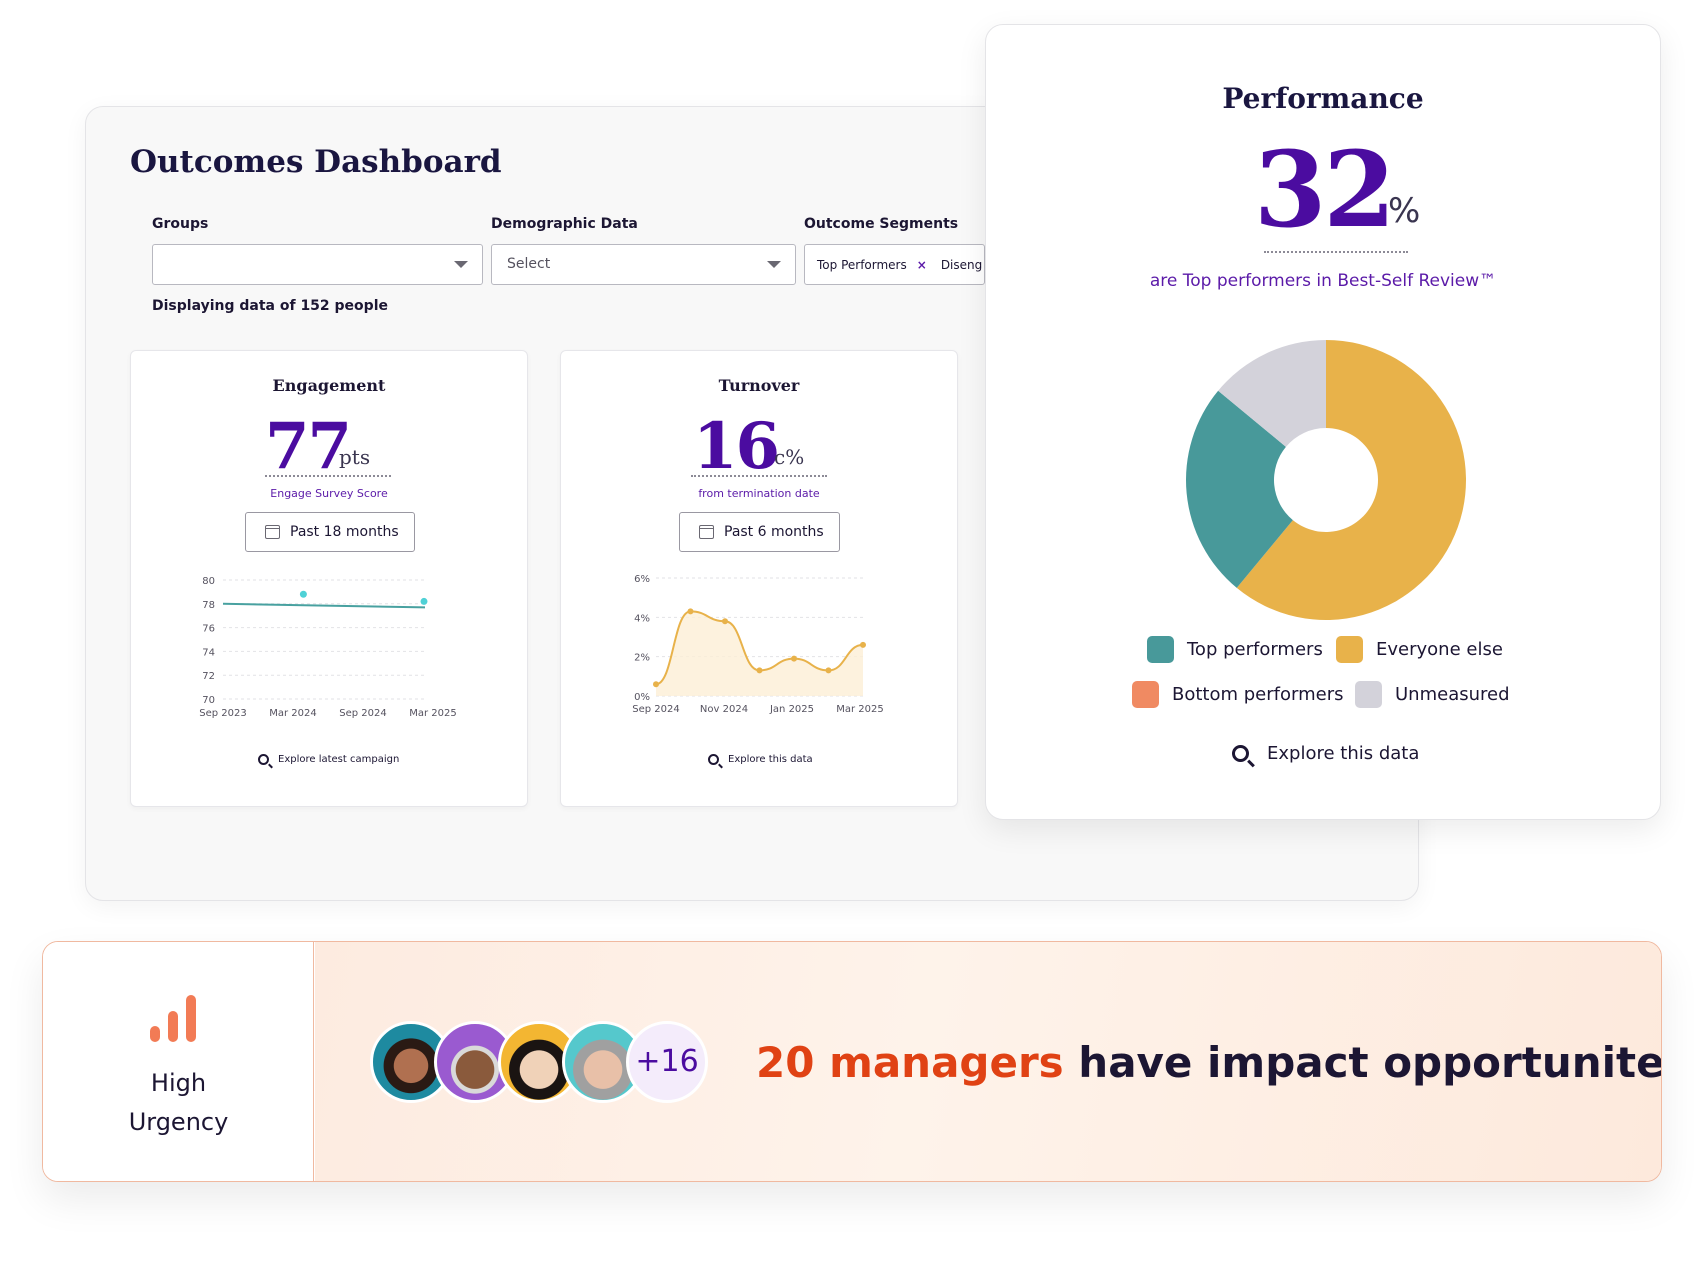 This screenshot has height=1274, width=1701. I want to click on legend-unmeasured: Unmeasured, so click(1432, 694).